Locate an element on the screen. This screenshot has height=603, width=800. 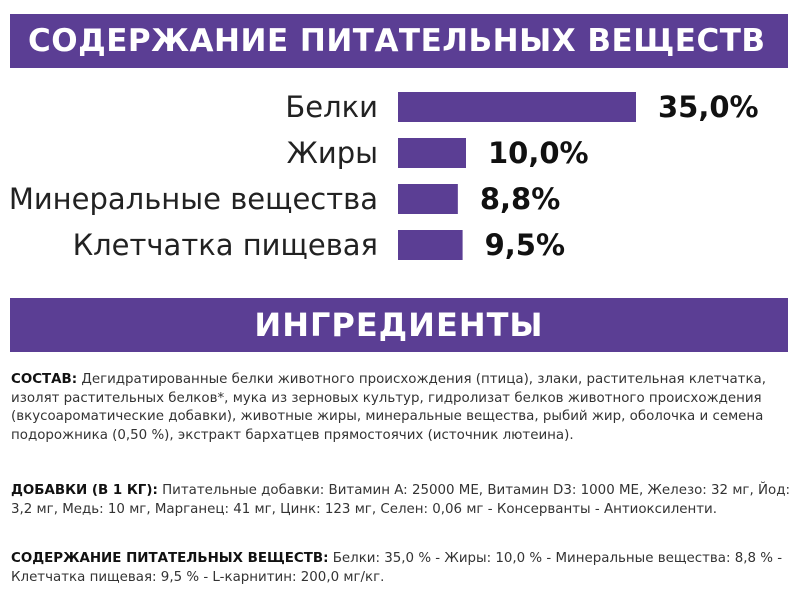
value-label: 8,8% is located at coordinates (520, 199).